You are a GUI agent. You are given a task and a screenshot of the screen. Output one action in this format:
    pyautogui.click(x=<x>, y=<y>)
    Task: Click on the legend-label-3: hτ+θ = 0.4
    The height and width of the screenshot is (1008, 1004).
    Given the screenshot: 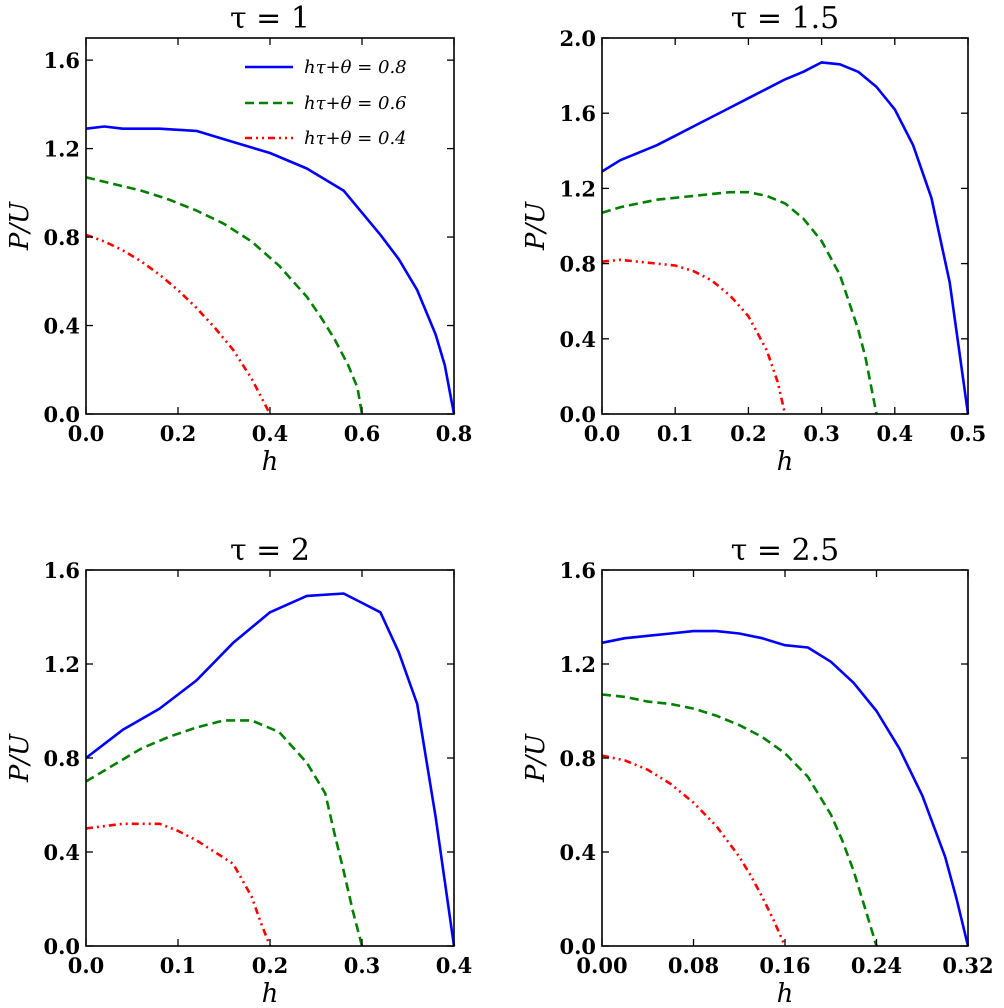 What is the action you would take?
    pyautogui.click(x=355, y=138)
    